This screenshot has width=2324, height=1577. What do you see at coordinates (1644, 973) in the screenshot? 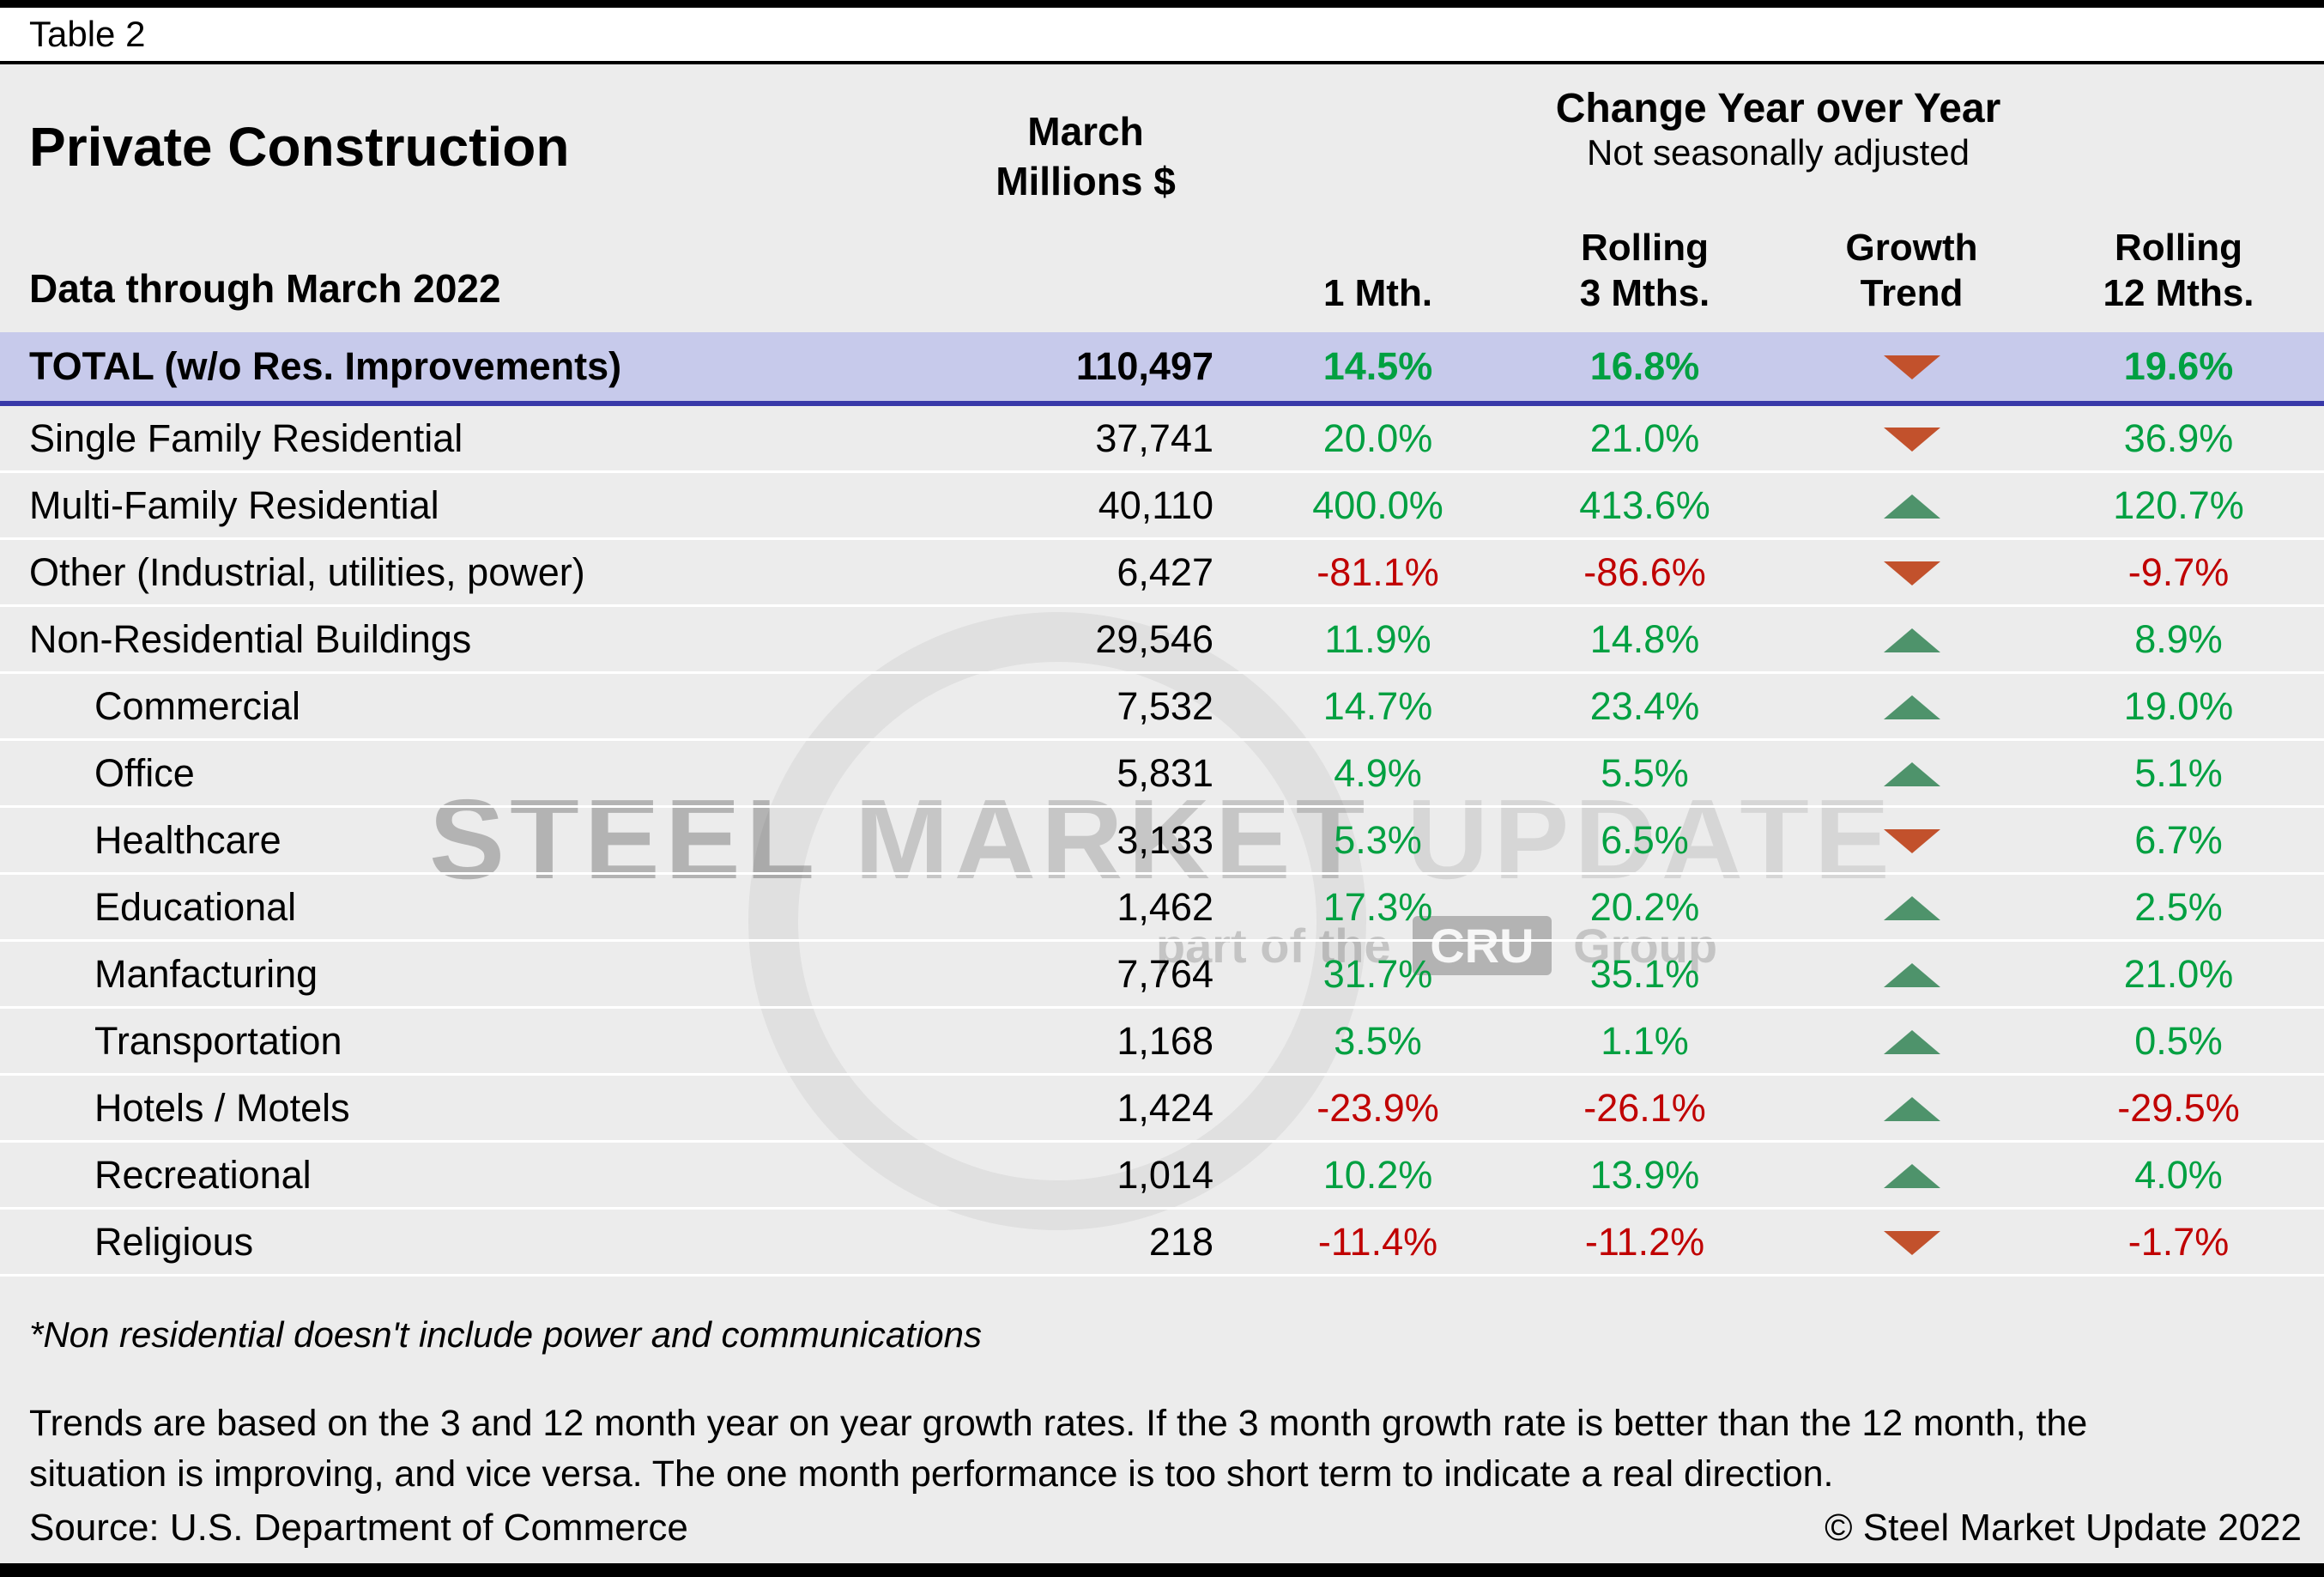
I see `row-rolling3-value: 35.1%` at bounding box center [1644, 973].